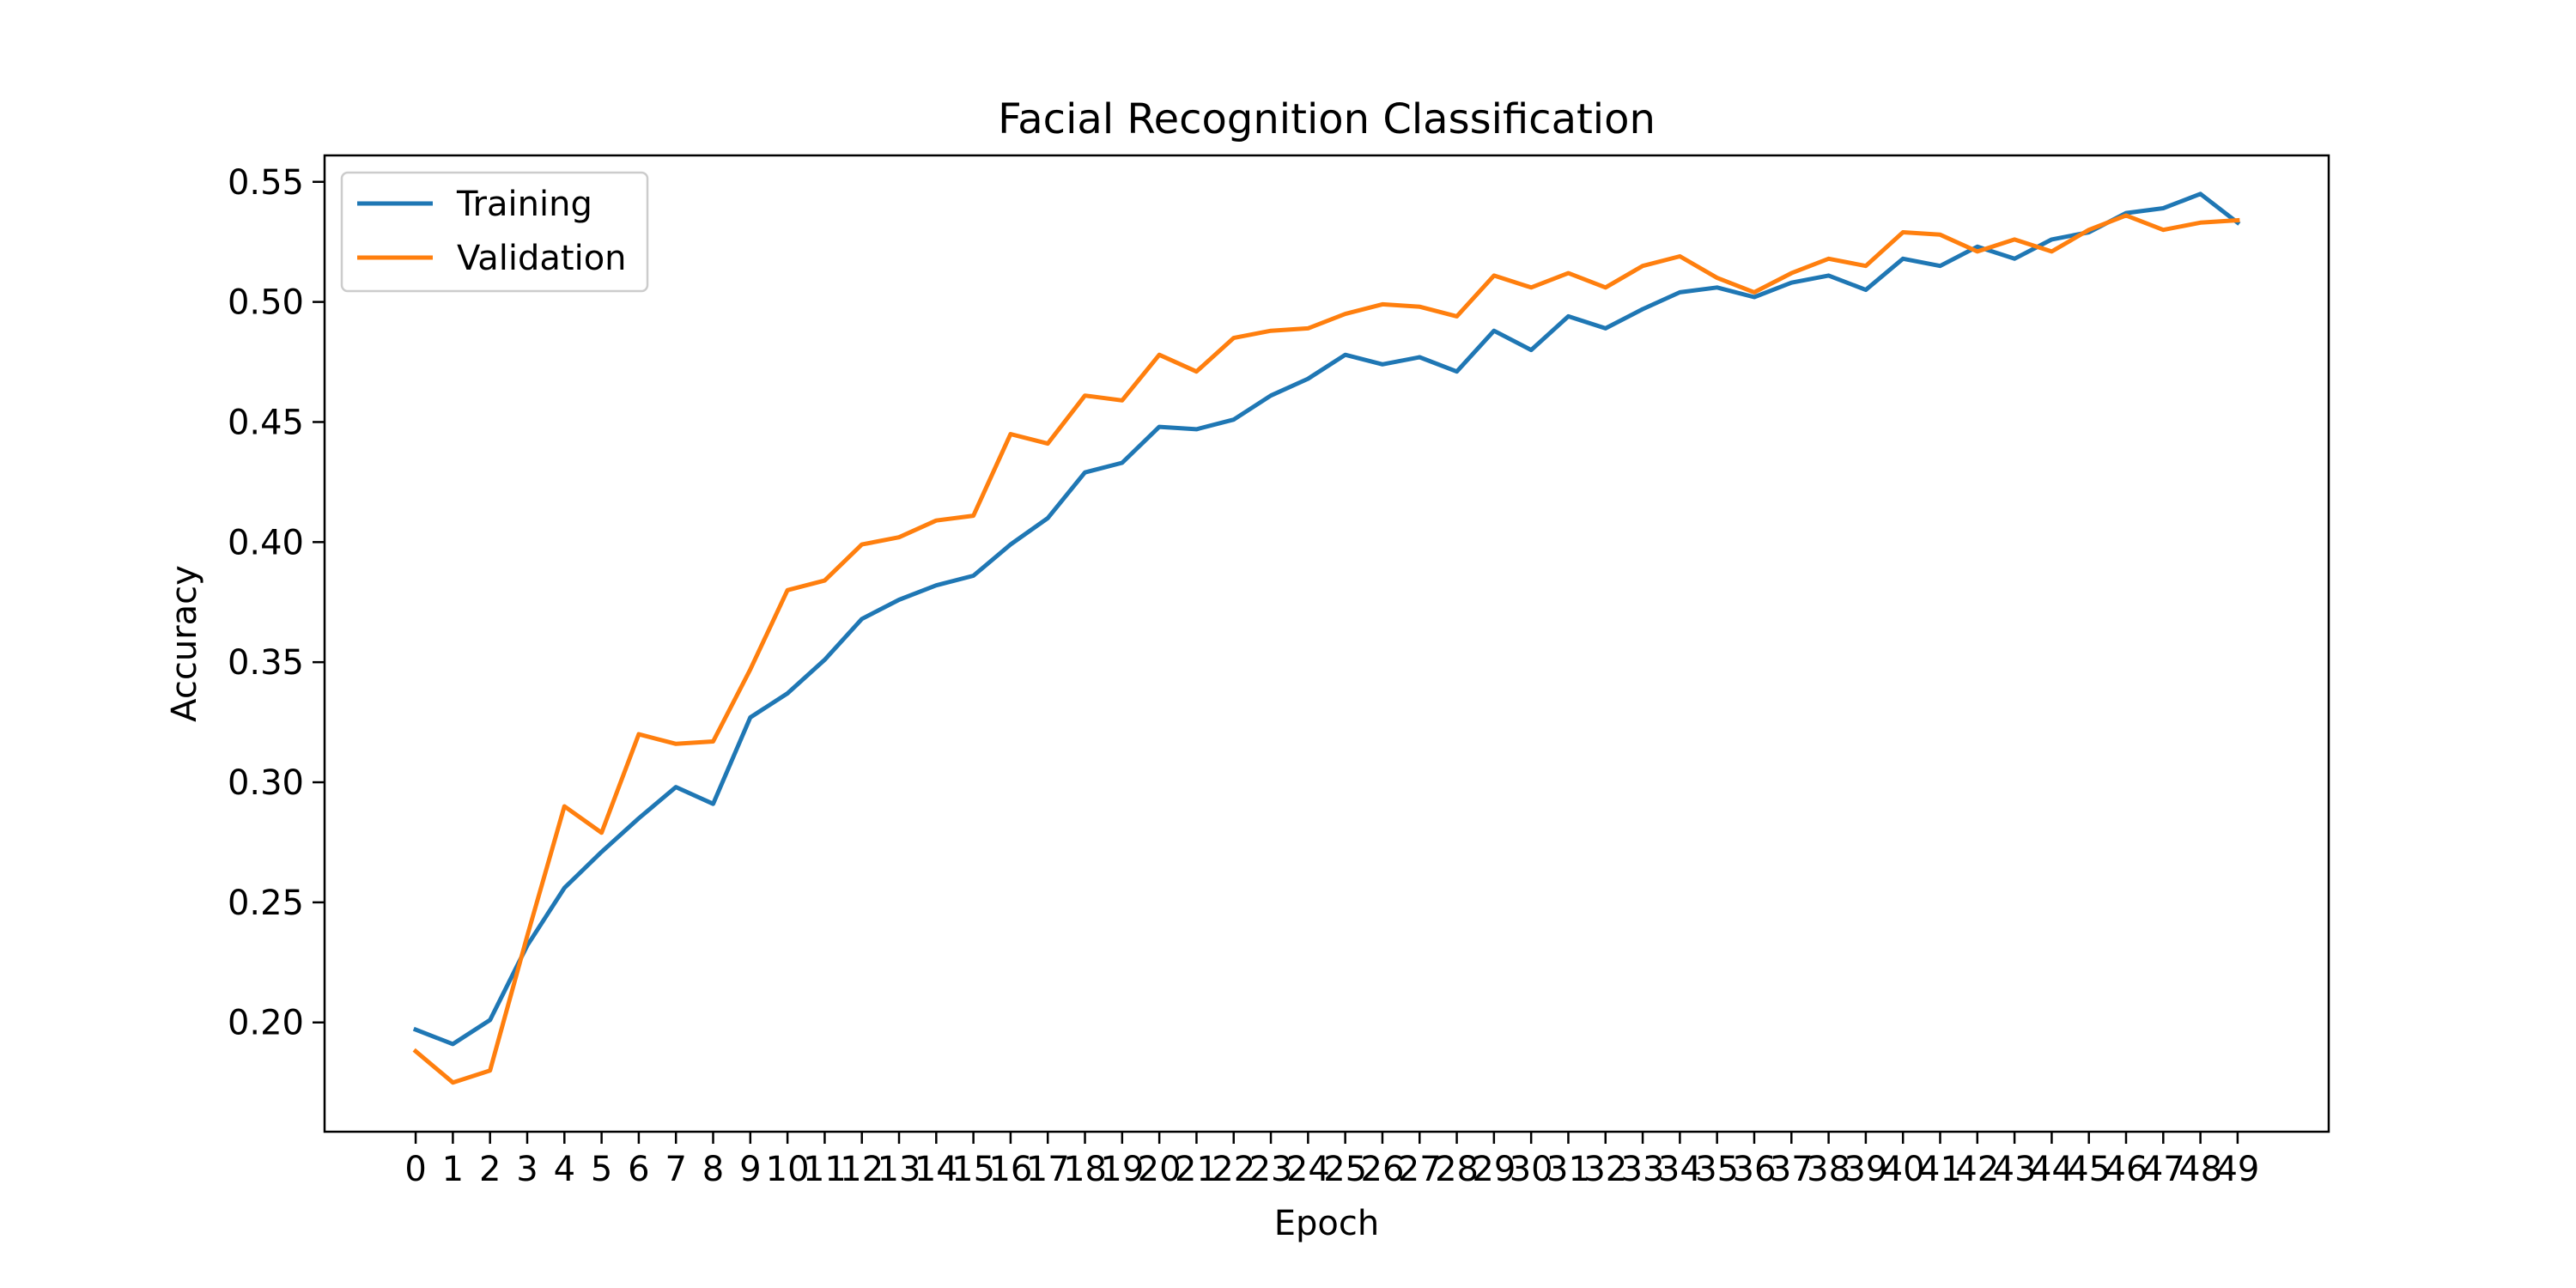 The height and width of the screenshot is (1288, 2576). Describe the element at coordinates (601, 1169) in the screenshot. I see `x-tick-label: 5` at that location.